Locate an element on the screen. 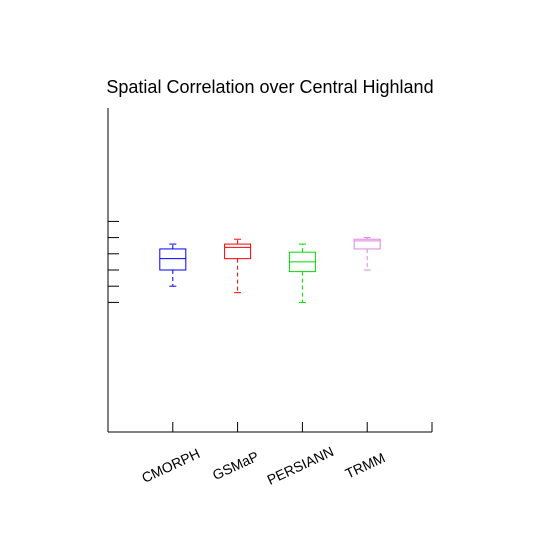 This screenshot has height=540, width=540. box-gsmap is located at coordinates (238, 266).